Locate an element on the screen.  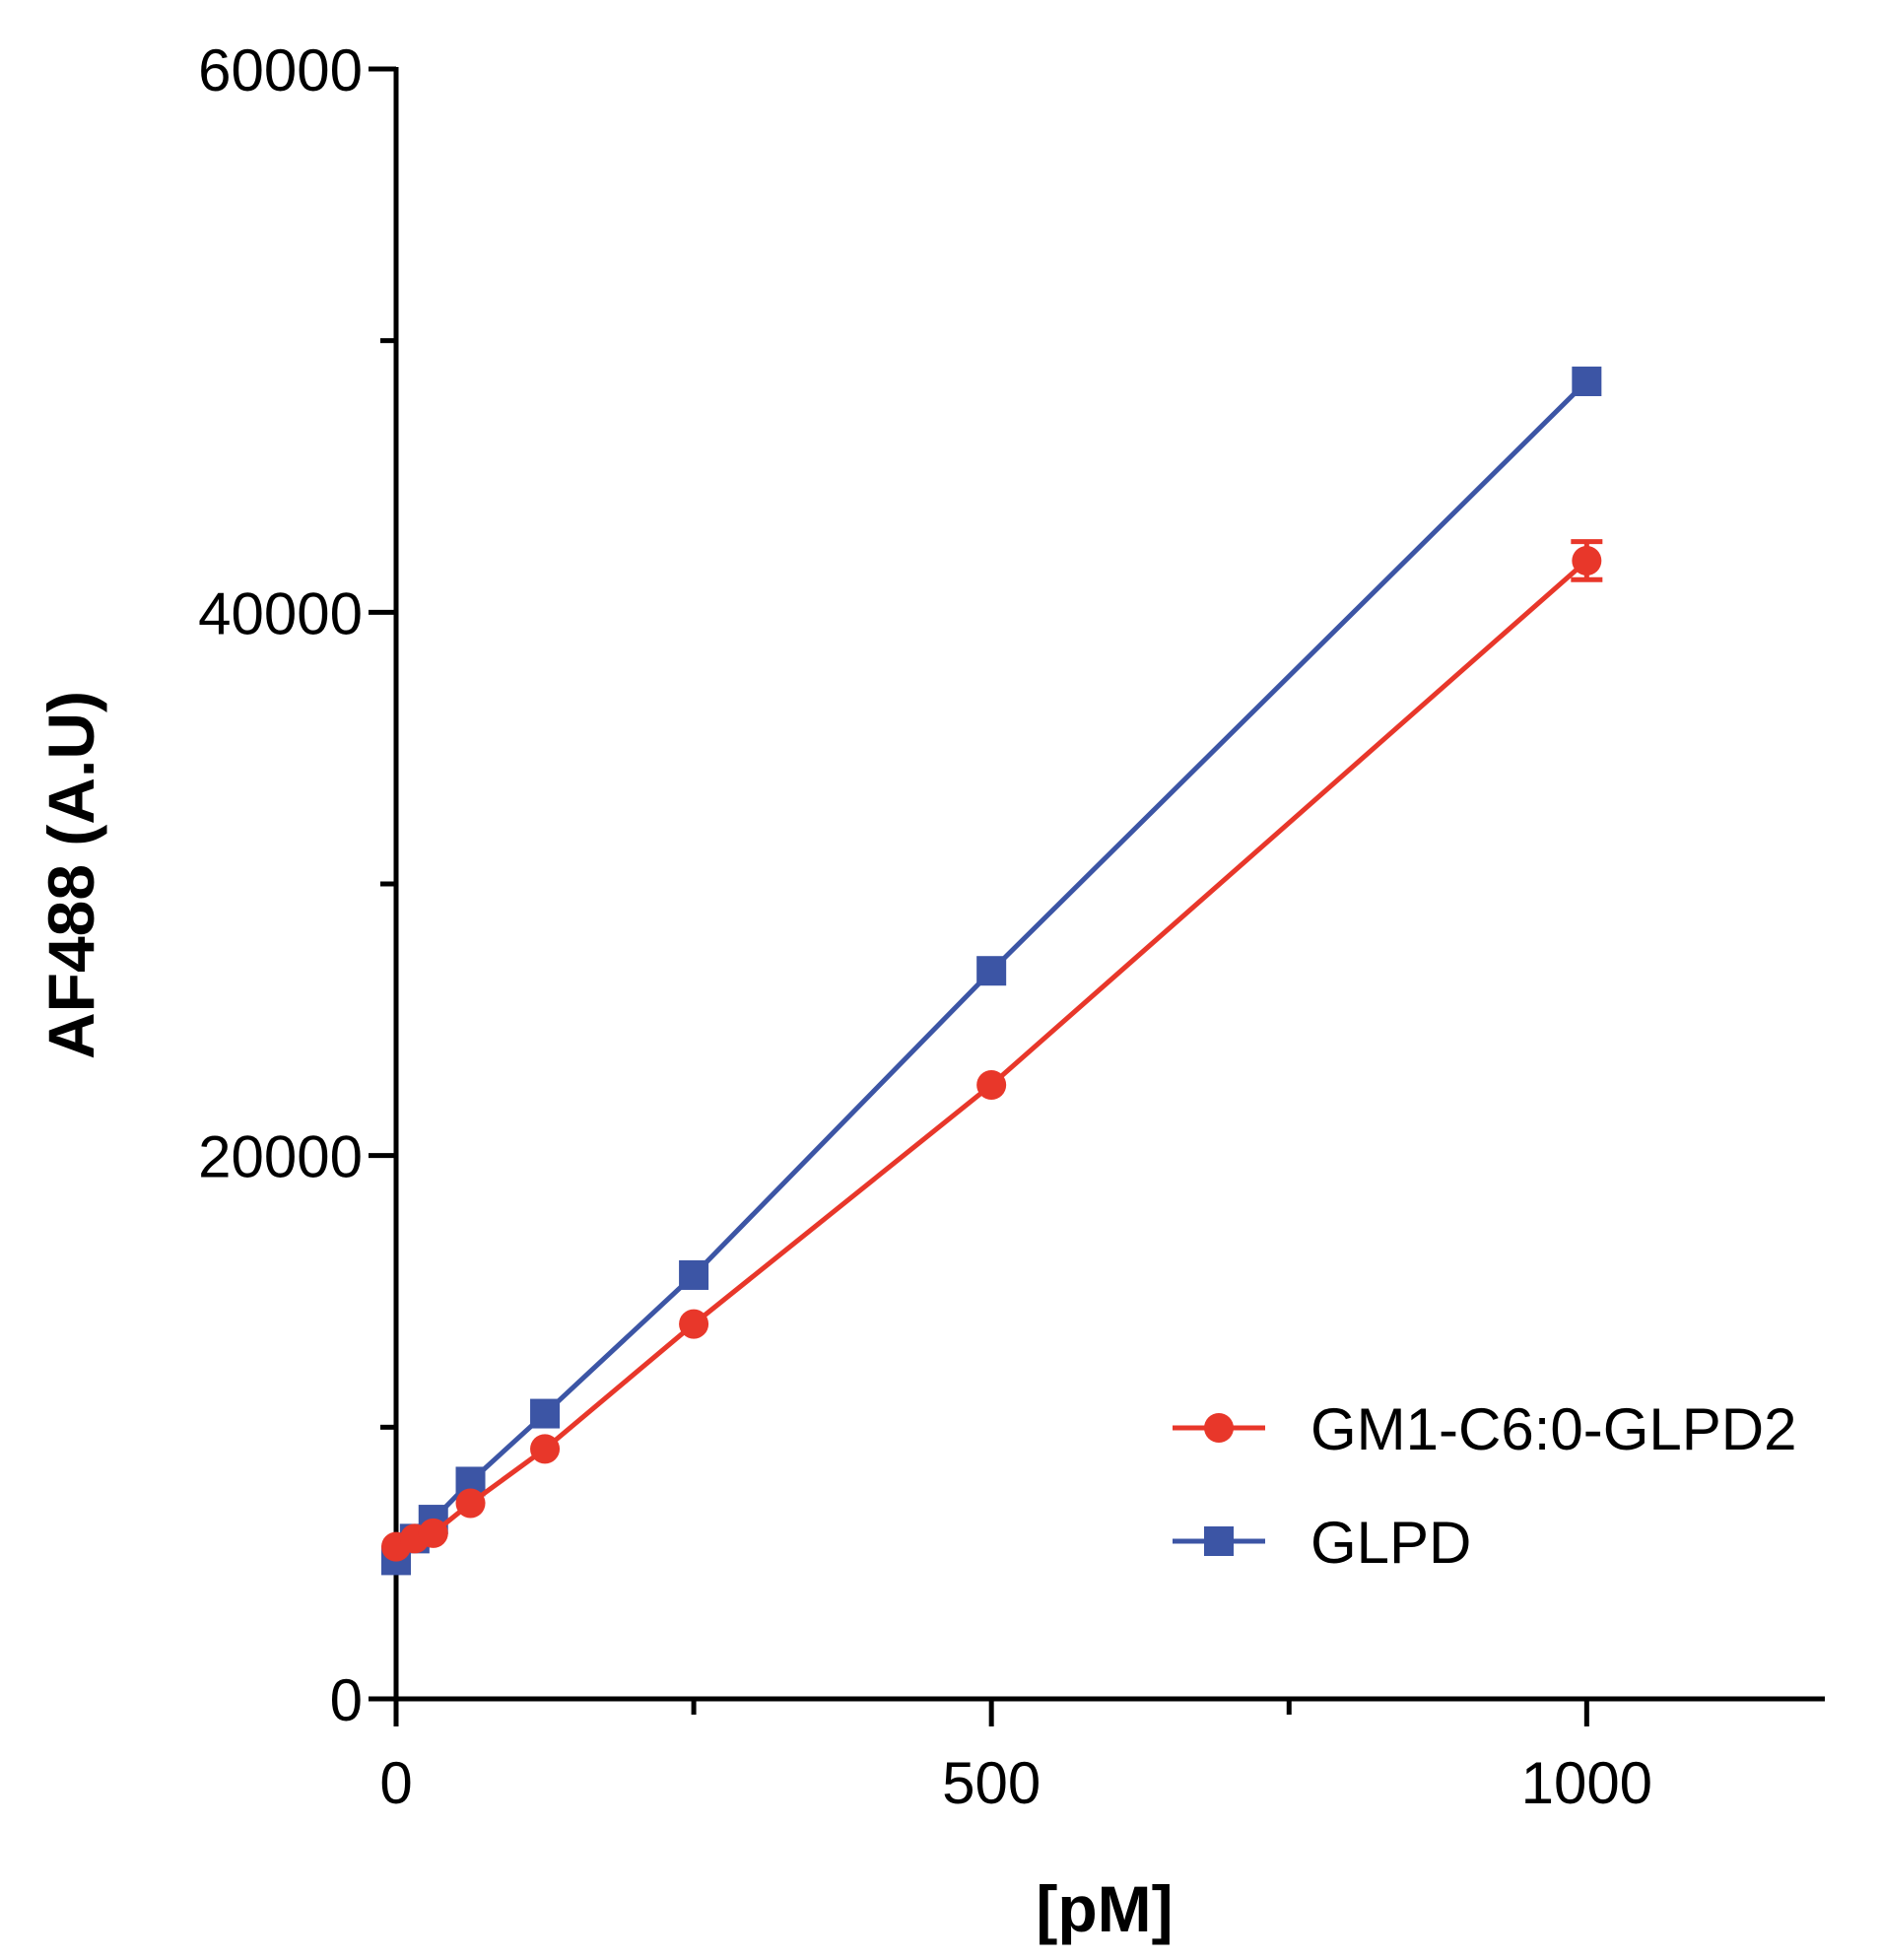
legend-item: GM1-C6:0-GLPD2 is located at coordinates (1484, 1429).